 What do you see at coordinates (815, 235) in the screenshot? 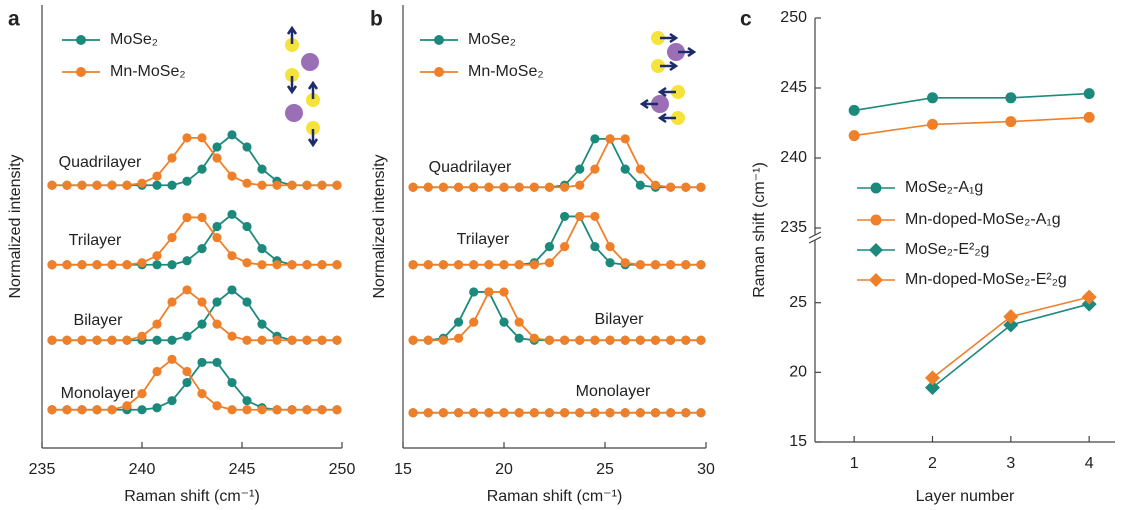
I see `axis-break` at bounding box center [815, 235].